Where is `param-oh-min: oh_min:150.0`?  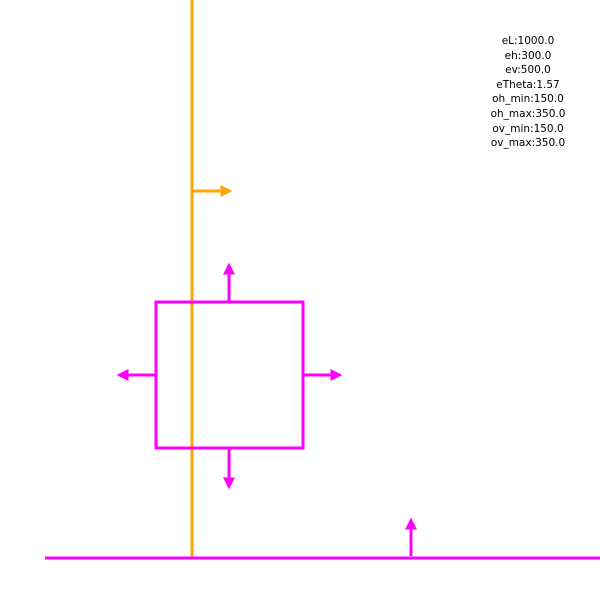 param-oh-min: oh_min:150.0 is located at coordinates (528, 99).